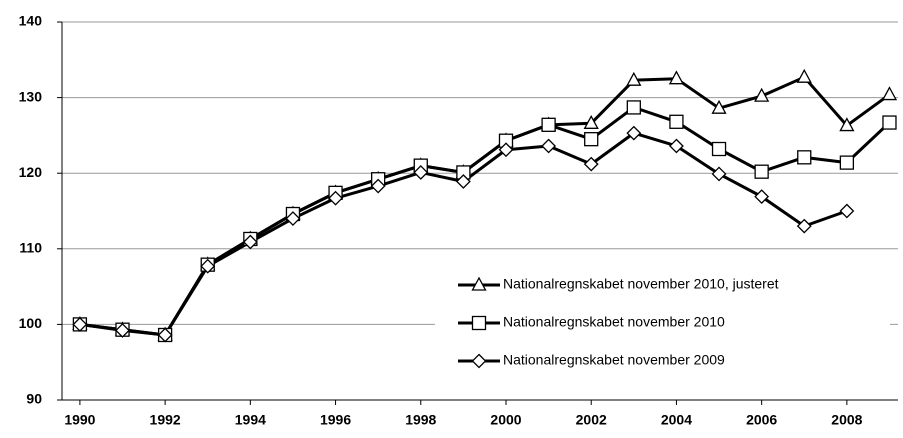 This screenshot has height=438, width=903. Describe the element at coordinates (846, 420) in the screenshot. I see `x-tick-label: 2008` at that location.